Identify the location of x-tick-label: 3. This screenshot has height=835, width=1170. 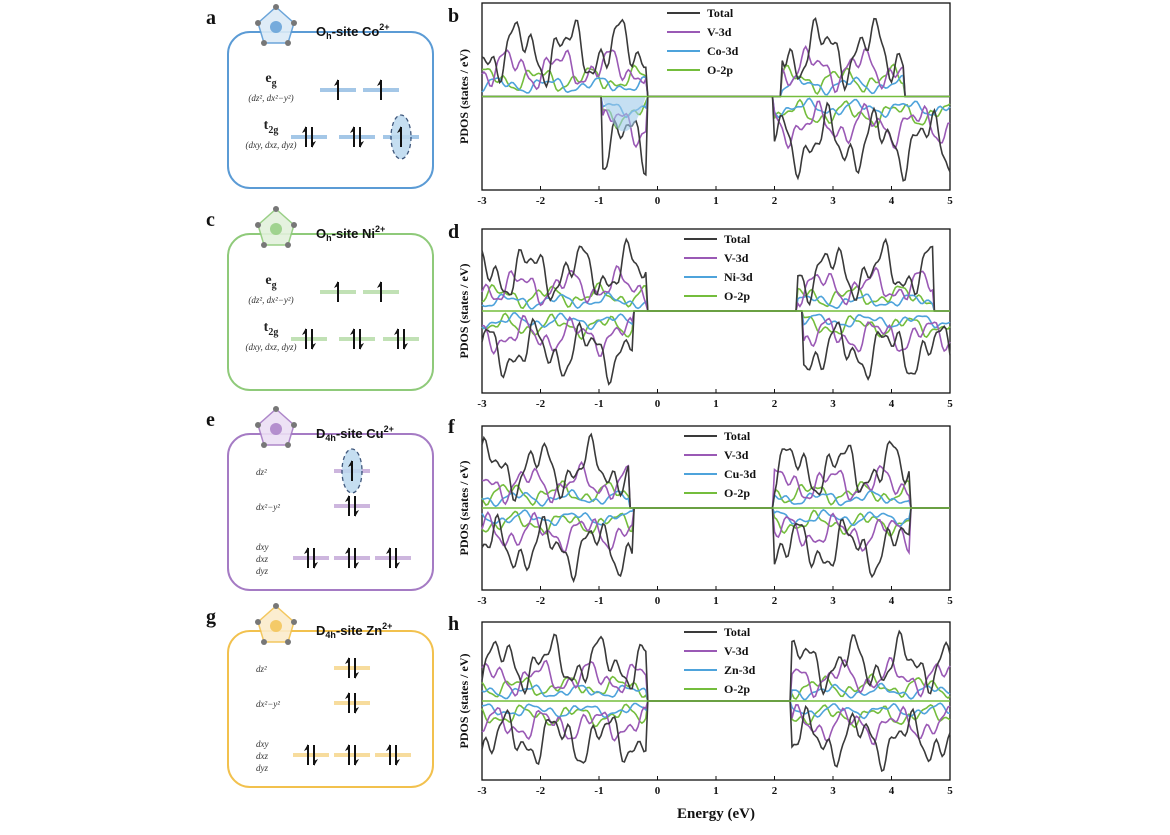
(833, 201).